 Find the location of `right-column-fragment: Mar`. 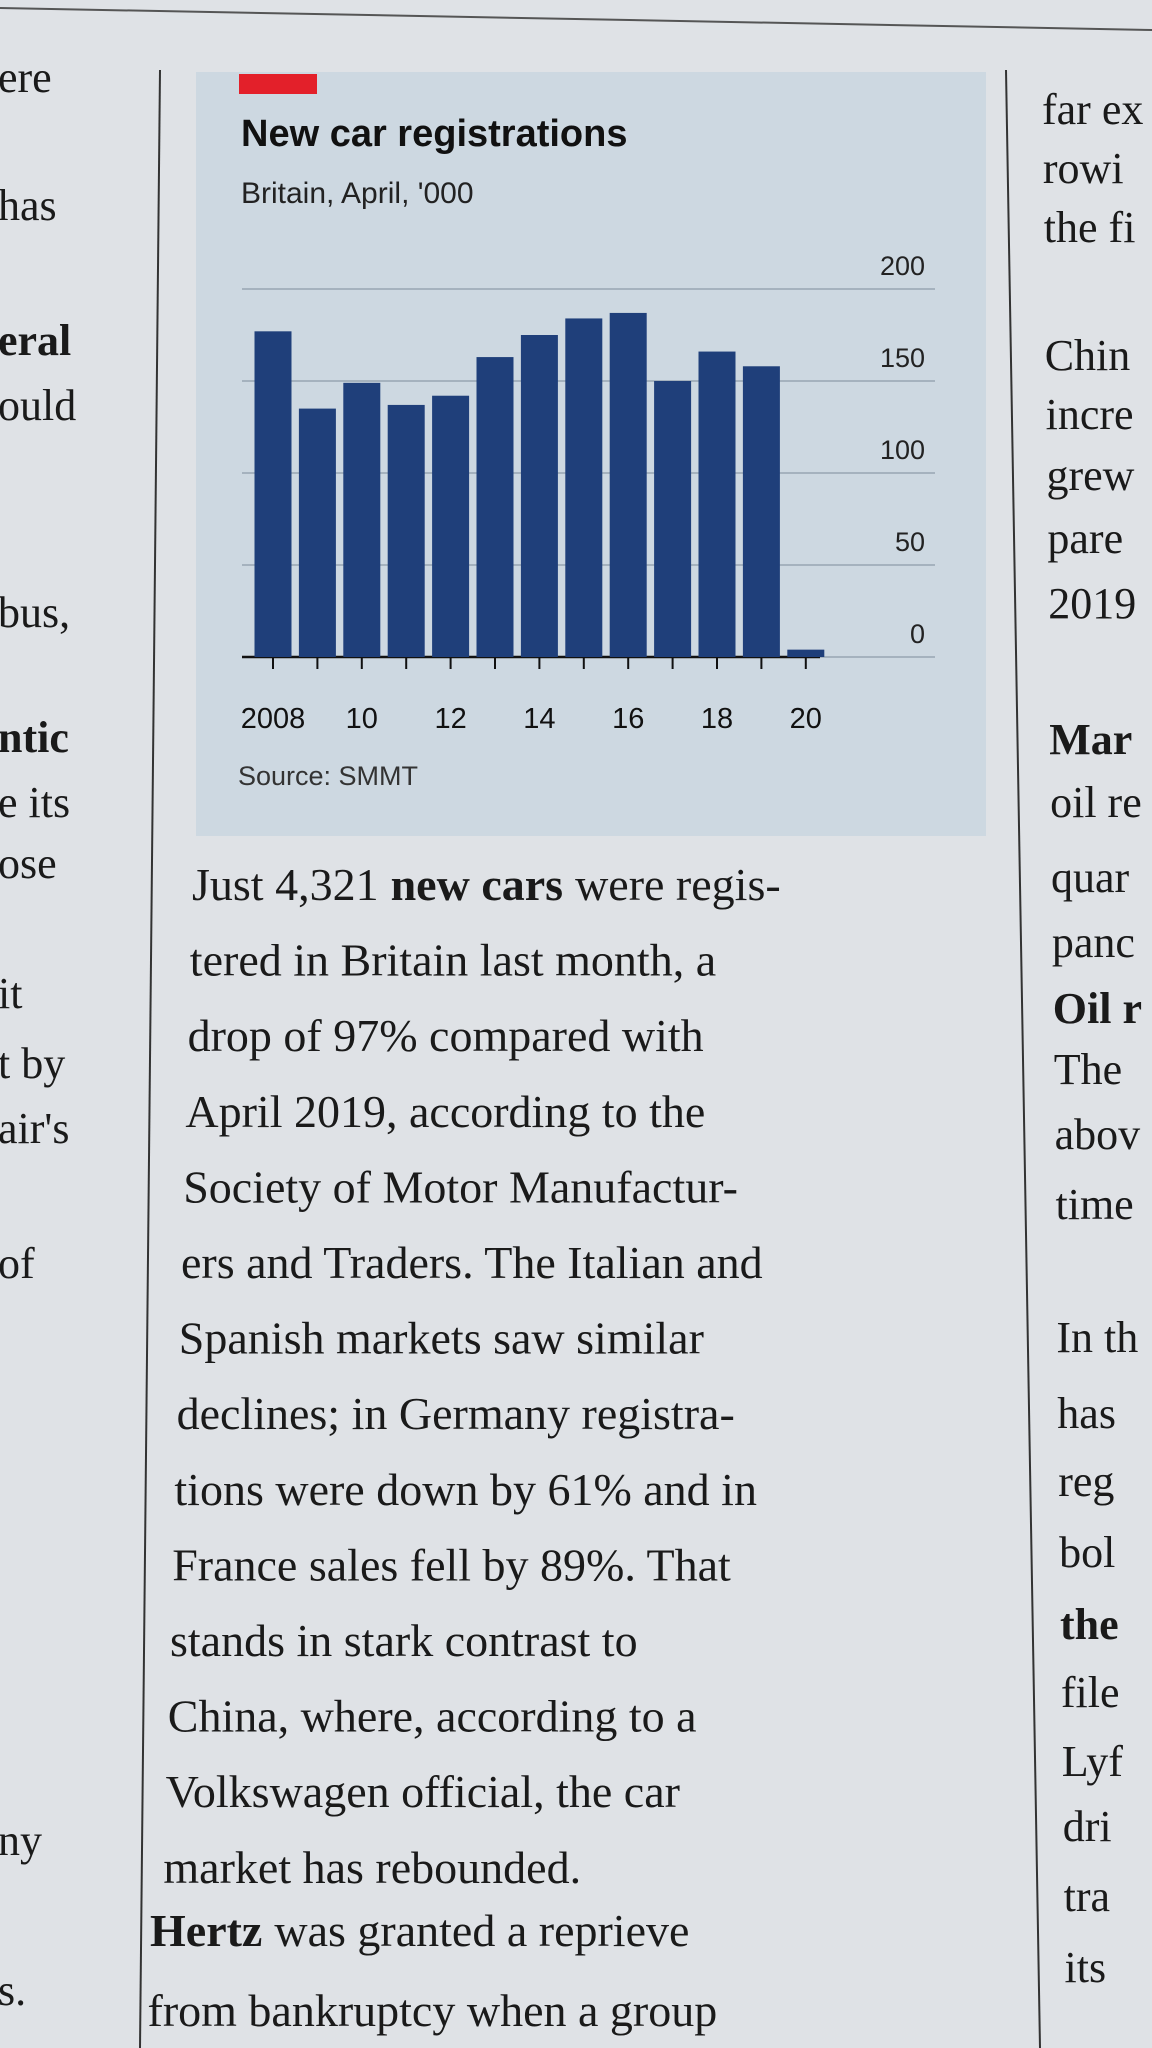

right-column-fragment: Mar is located at coordinates (1090, 739).